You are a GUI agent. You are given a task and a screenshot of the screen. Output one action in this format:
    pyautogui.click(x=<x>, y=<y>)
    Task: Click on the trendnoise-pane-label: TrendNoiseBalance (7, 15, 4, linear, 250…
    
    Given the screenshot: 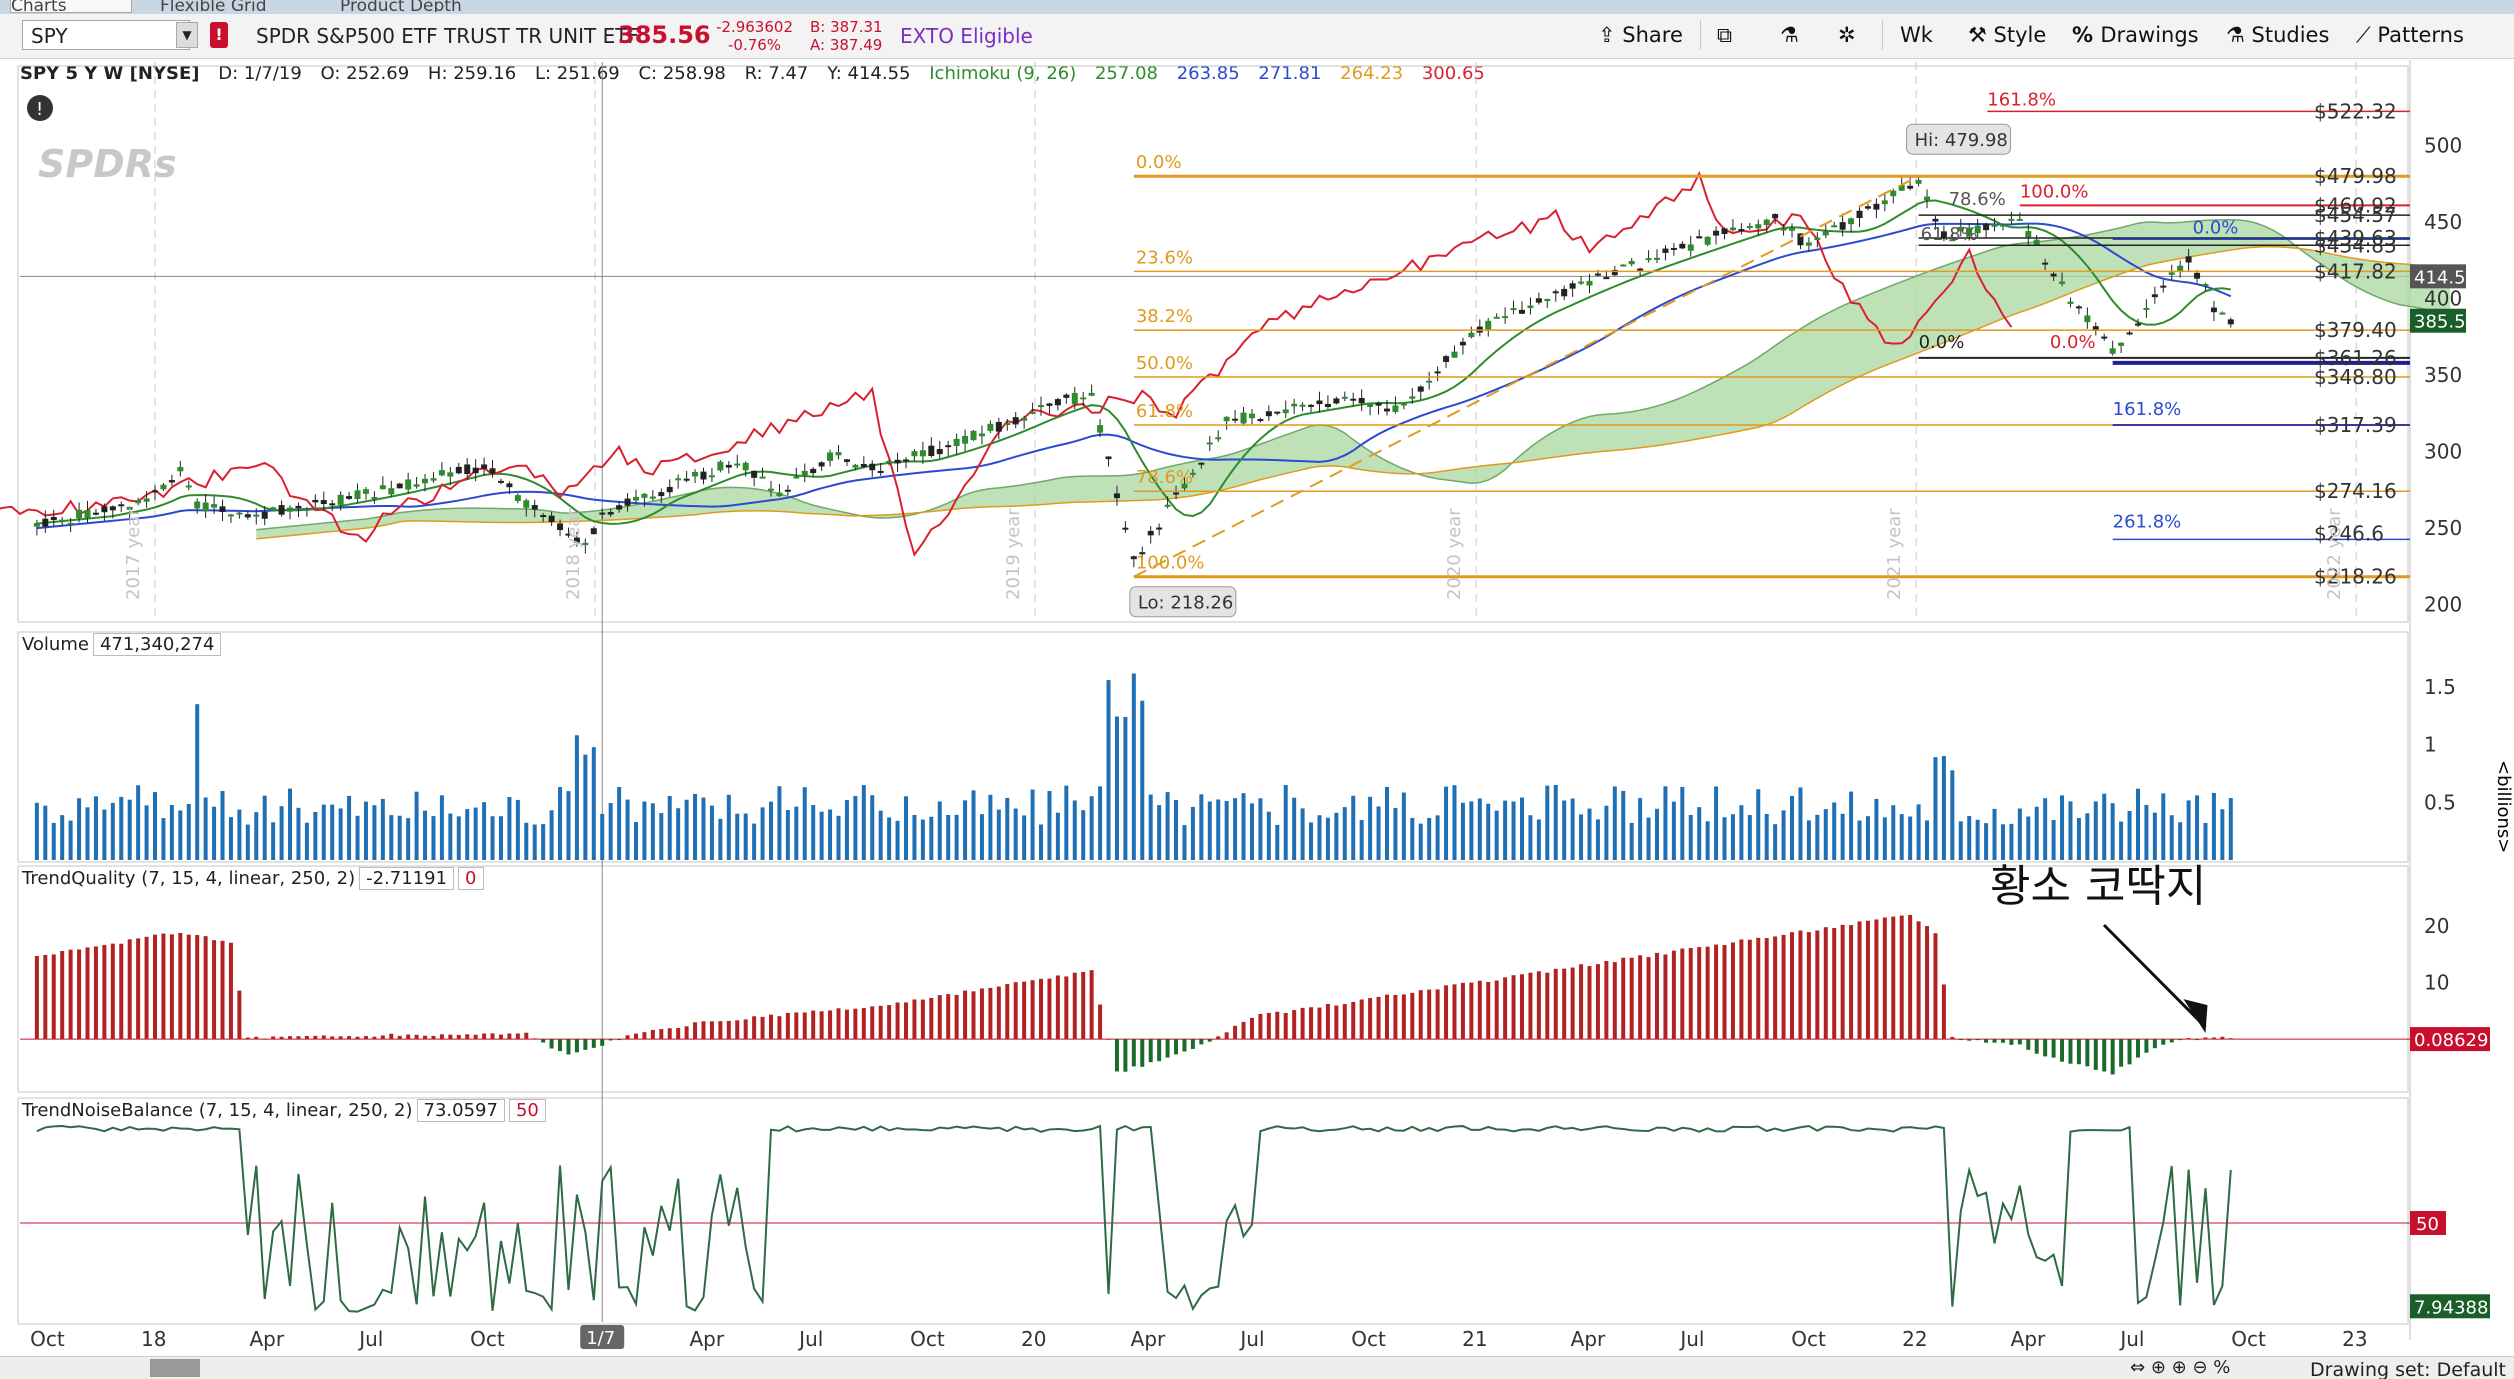 What is the action you would take?
    pyautogui.click(x=284, y=1111)
    